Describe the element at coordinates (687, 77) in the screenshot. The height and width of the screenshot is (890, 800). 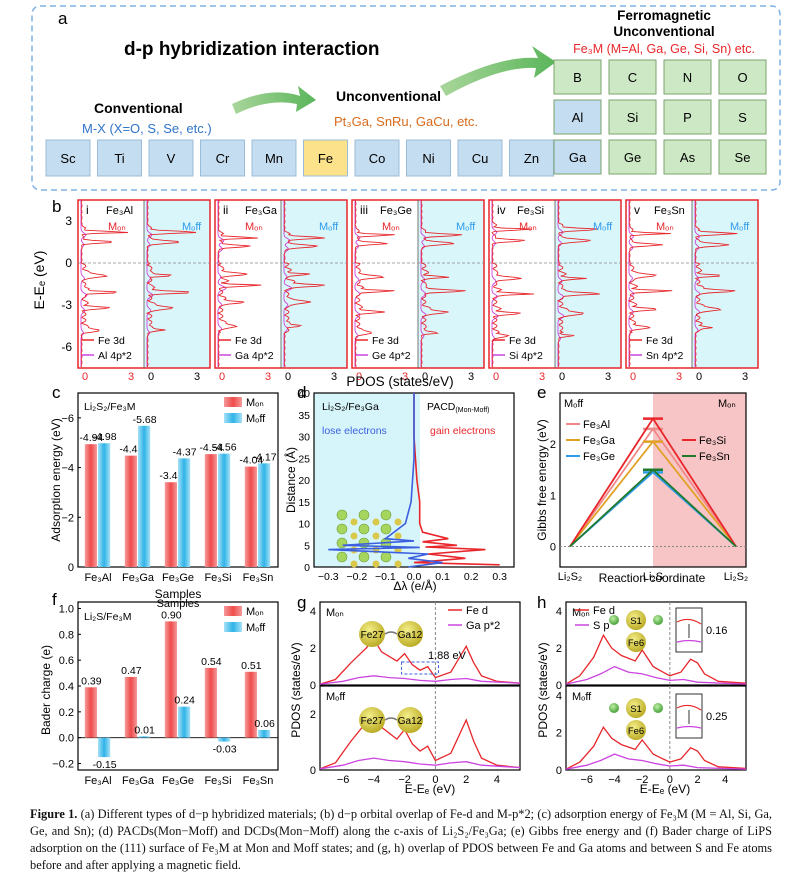
I see `grid-box-n` at that location.